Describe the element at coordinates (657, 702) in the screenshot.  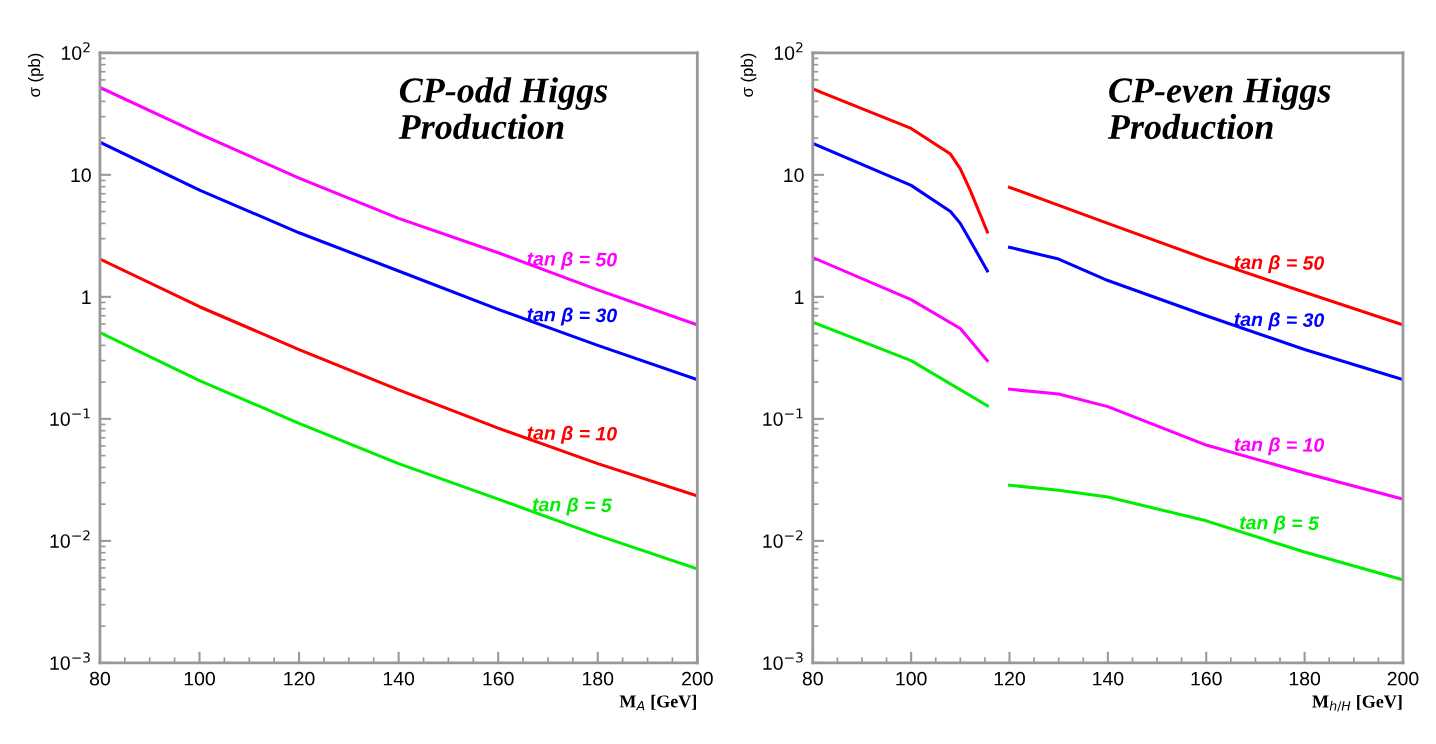
I see `x-axis-title: M$_{A}$ [GeV]` at that location.